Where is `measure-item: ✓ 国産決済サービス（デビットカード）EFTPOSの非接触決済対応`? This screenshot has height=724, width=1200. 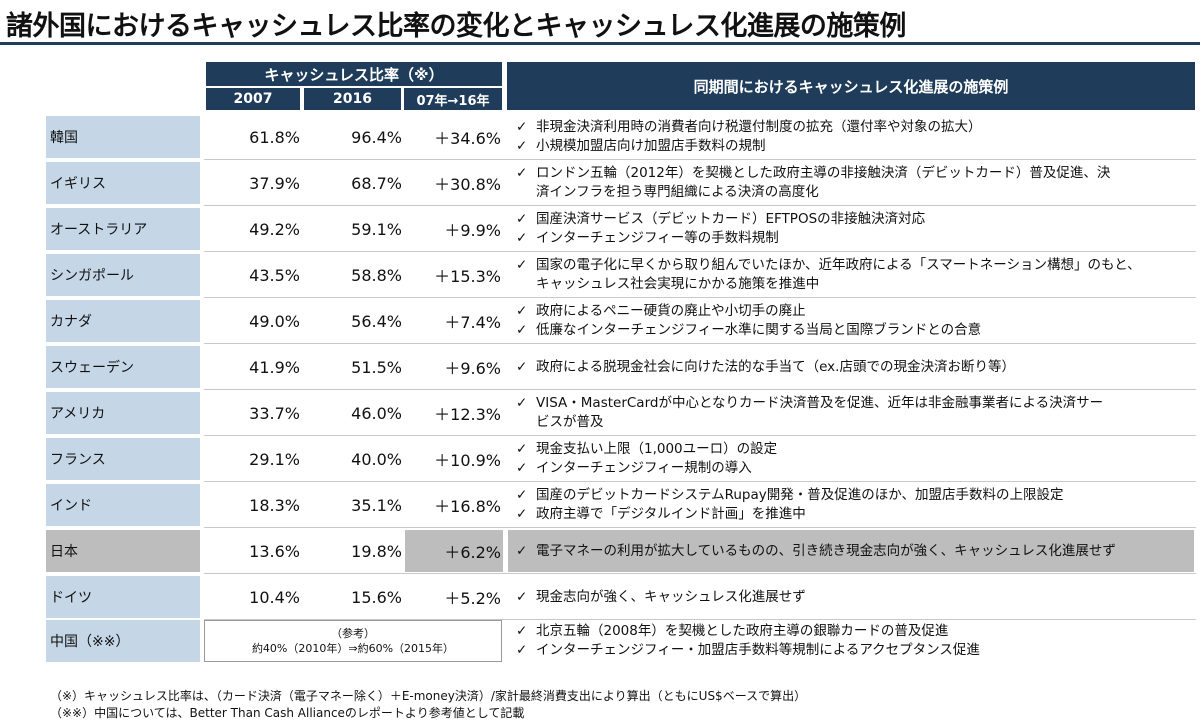
measure-item: ✓ 国産決済サービス（デビットカード）EFTPOSの非接触決済対応 is located at coordinates (855, 219).